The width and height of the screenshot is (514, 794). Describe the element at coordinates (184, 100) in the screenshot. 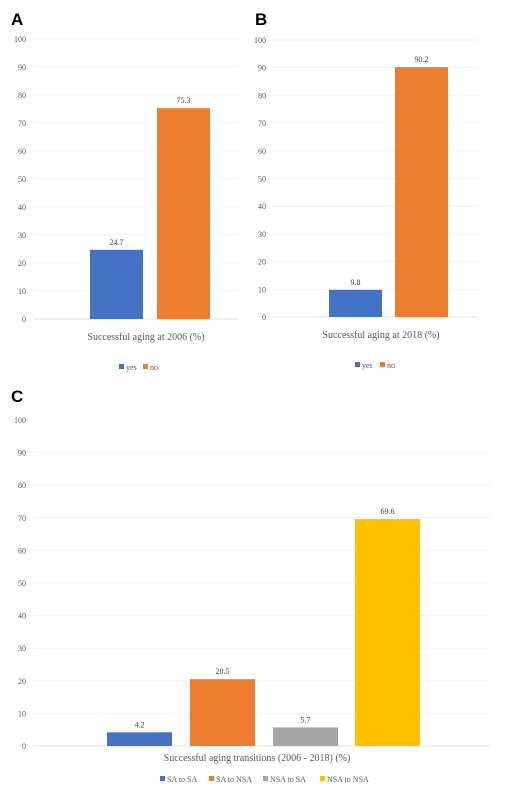

I see `chart-a-data-label-1: 75.3` at that location.